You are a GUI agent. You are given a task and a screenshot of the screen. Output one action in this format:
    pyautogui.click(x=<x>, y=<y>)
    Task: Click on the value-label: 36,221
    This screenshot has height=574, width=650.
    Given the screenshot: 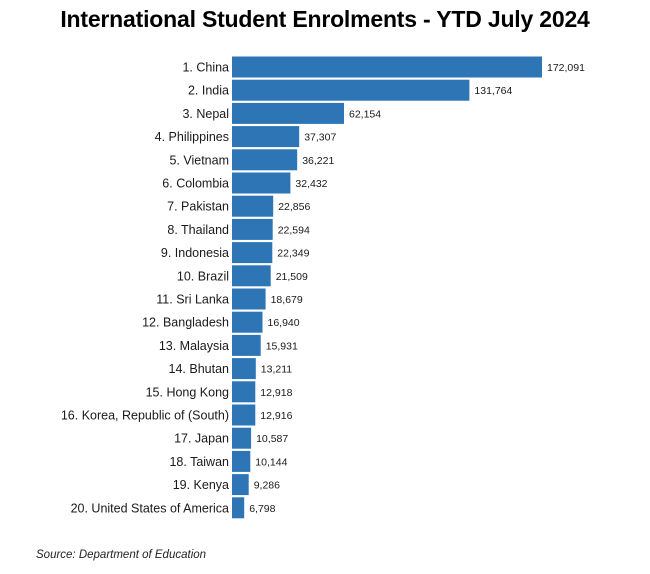 What is the action you would take?
    pyautogui.click(x=318, y=161)
    